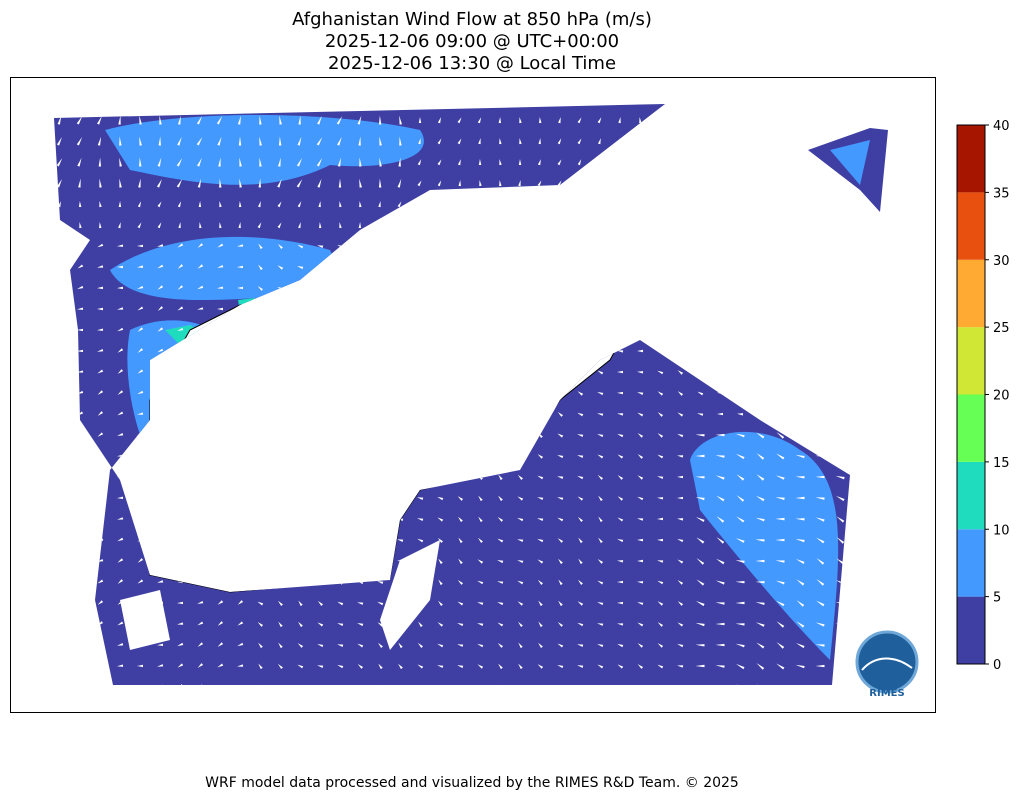 The image size is (1021, 799). What do you see at coordinates (472, 41) in the screenshot?
I see `title-line: 2025-12-06 09:00 @ UTC+00:00` at bounding box center [472, 41].